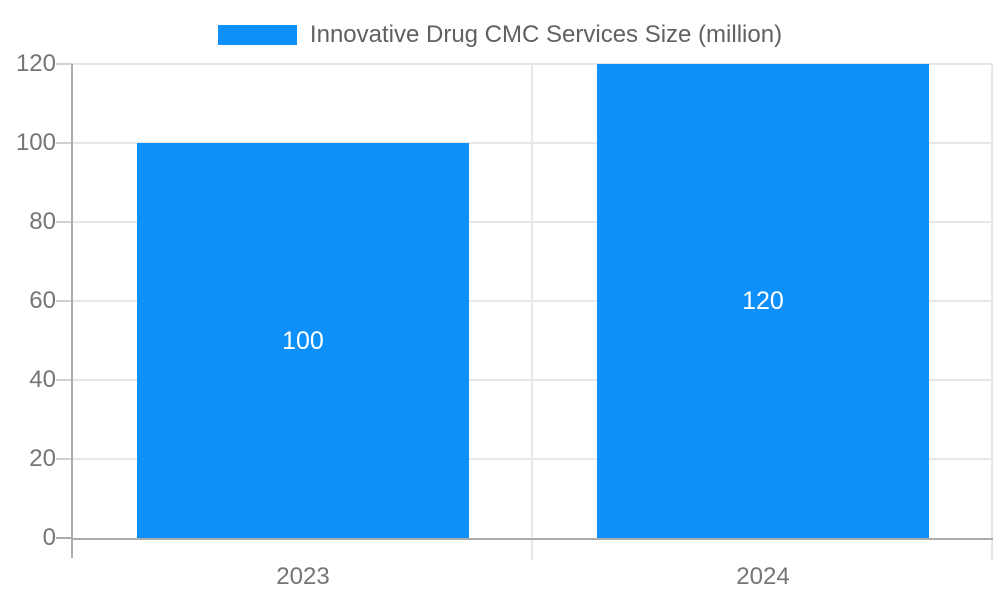 The image size is (1000, 600). I want to click on bar-value-label: 120, so click(763, 301).